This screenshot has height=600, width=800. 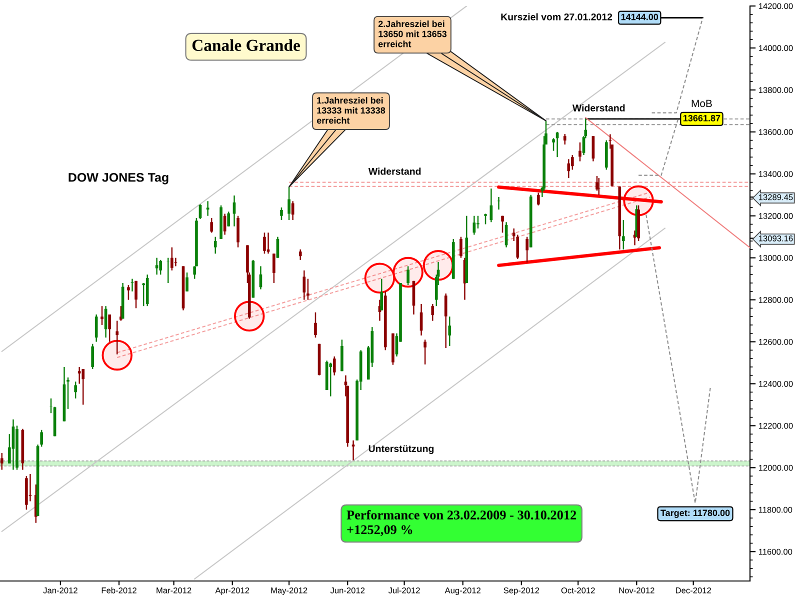 What do you see at coordinates (636, 590) in the screenshot?
I see `x-tick-label: Nov-2012` at bounding box center [636, 590].